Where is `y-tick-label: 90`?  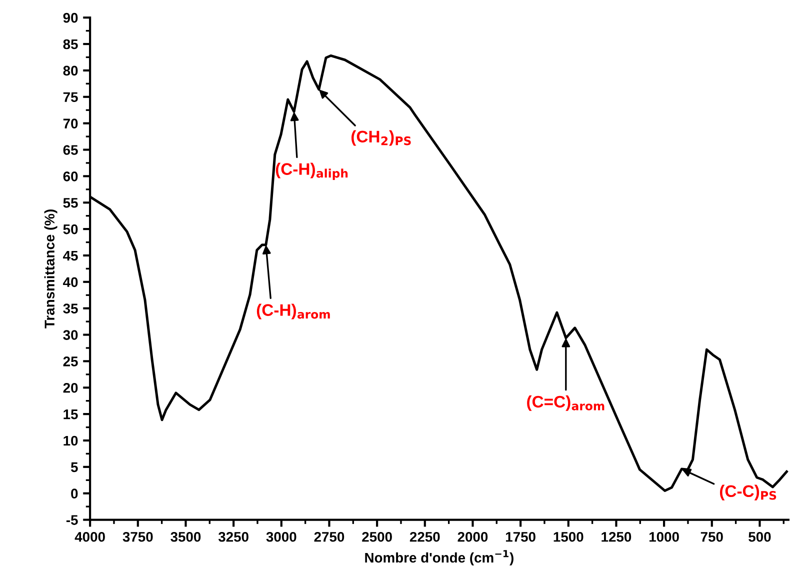 y-tick-label: 90 is located at coordinates (70, 17).